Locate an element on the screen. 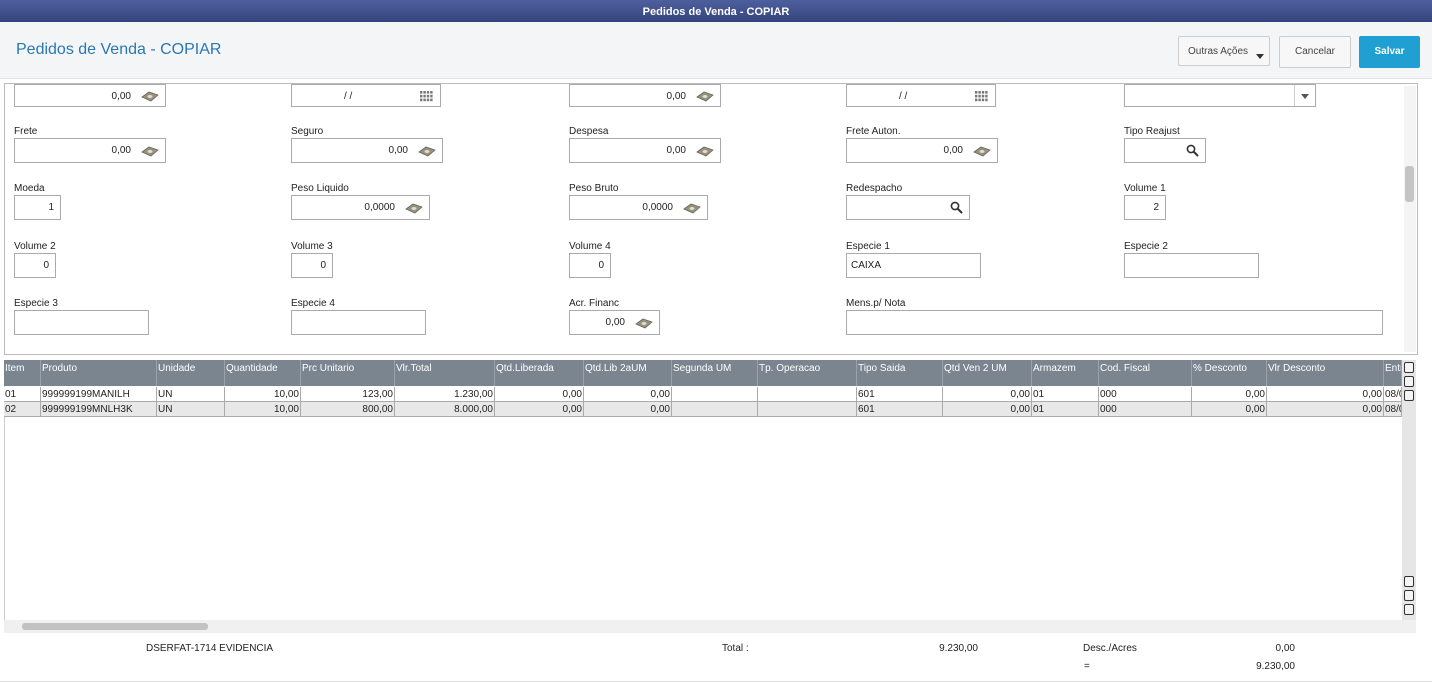  column-header: Qtd.Lib 2aUM is located at coordinates (628, 373).